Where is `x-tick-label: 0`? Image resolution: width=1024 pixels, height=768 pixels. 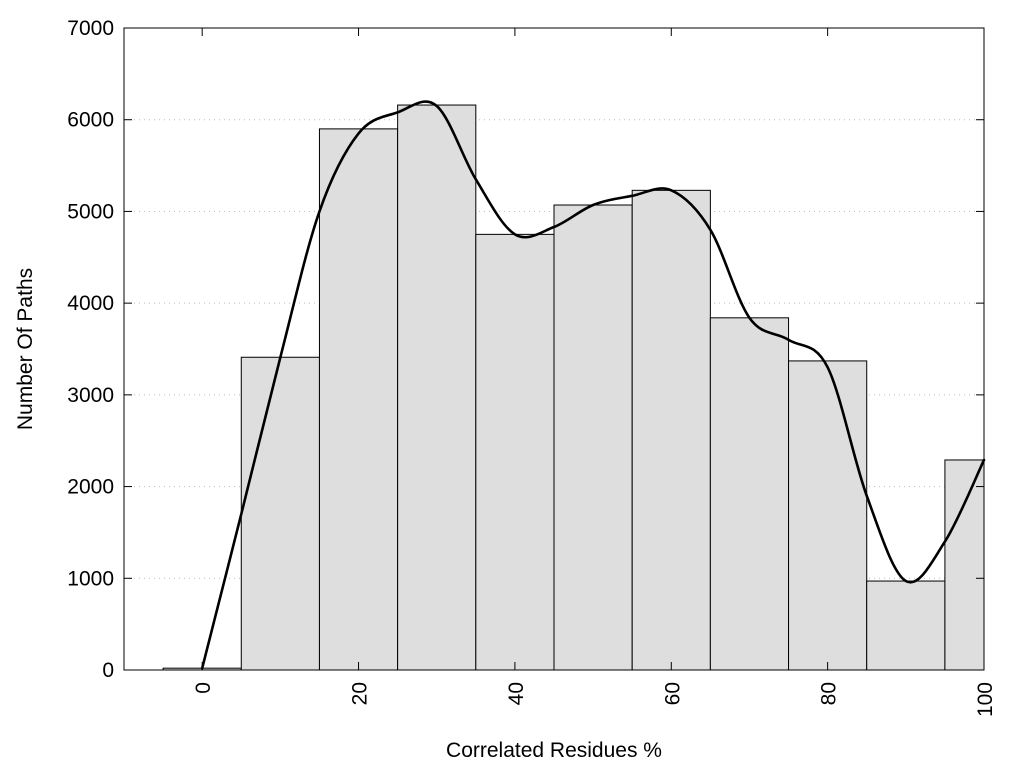 x-tick-label: 0 is located at coordinates (203, 688).